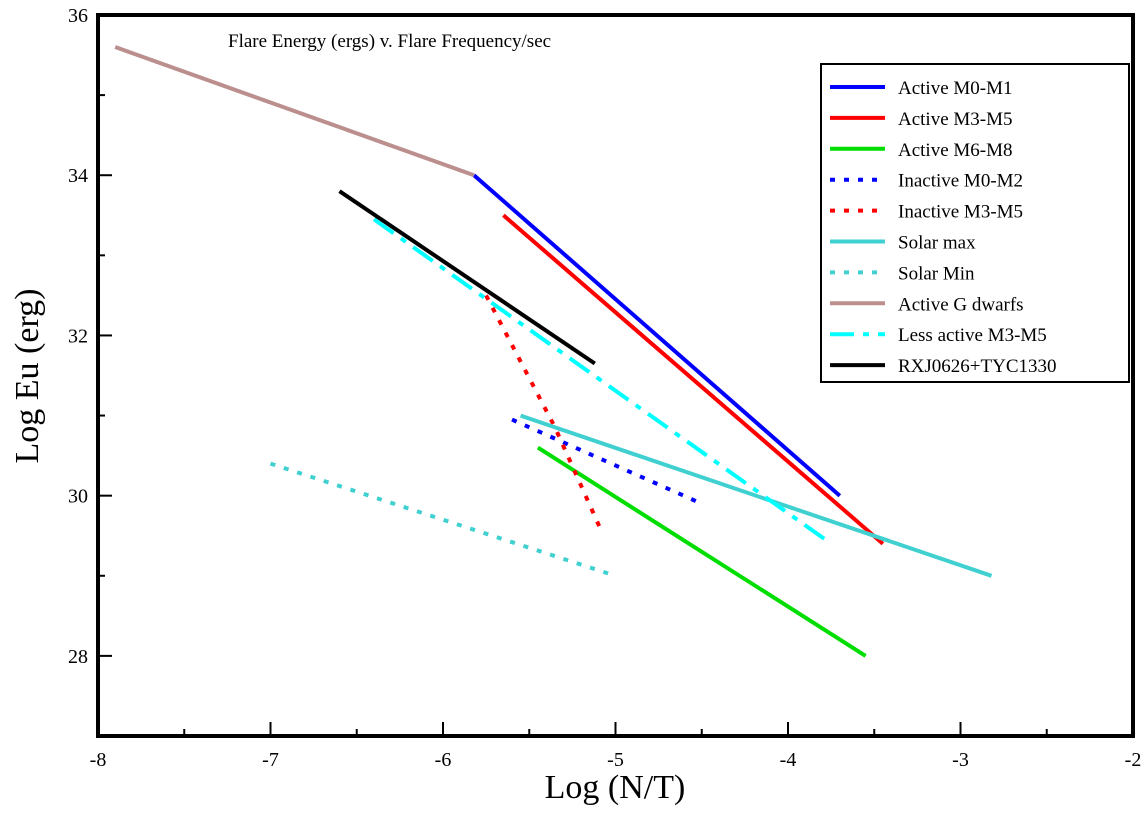 Image resolution: width=1148 pixels, height=821 pixels. What do you see at coordinates (615, 787) in the screenshot?
I see `x-axis-title: Log (N/T)` at bounding box center [615, 787].